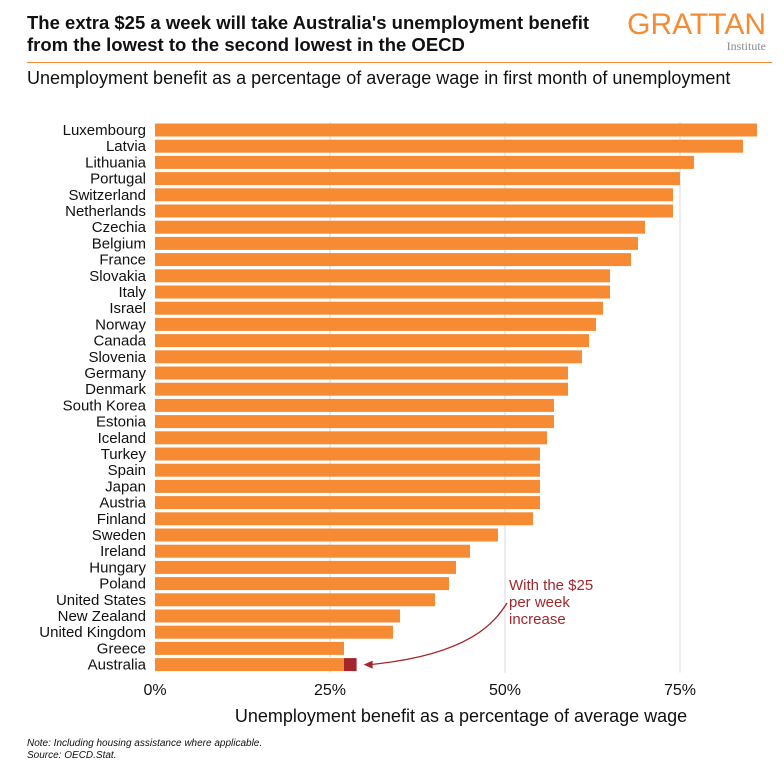 This screenshot has height=769, width=784. Describe the element at coordinates (417, 179) in the screenshot. I see `bar-portugal` at that location.